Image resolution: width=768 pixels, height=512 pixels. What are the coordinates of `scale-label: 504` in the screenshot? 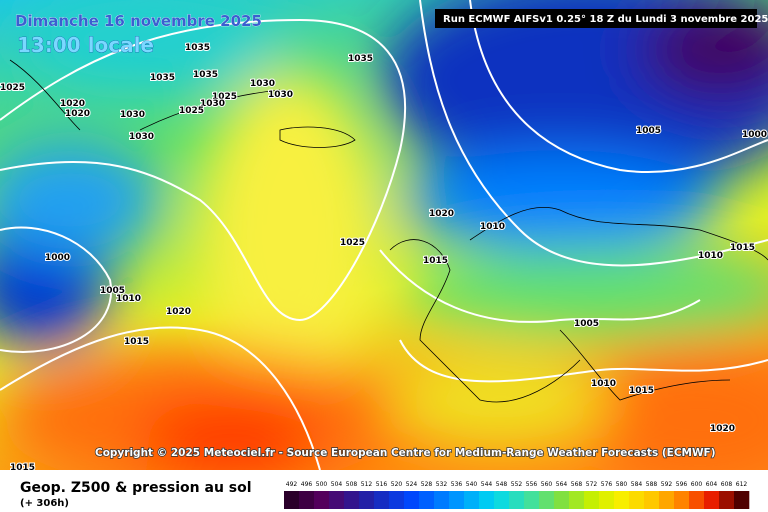 It's located at (337, 484).